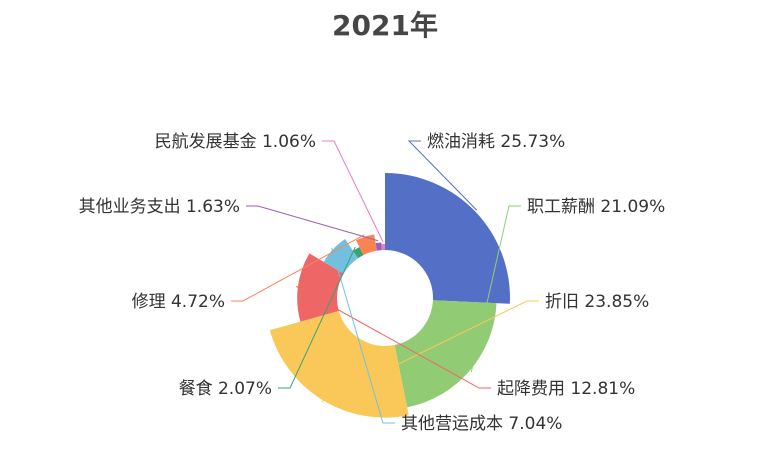  Describe the element at coordinates (597, 302) in the screenshot. I see `slice-label-3: 折旧 23.85%` at that location.